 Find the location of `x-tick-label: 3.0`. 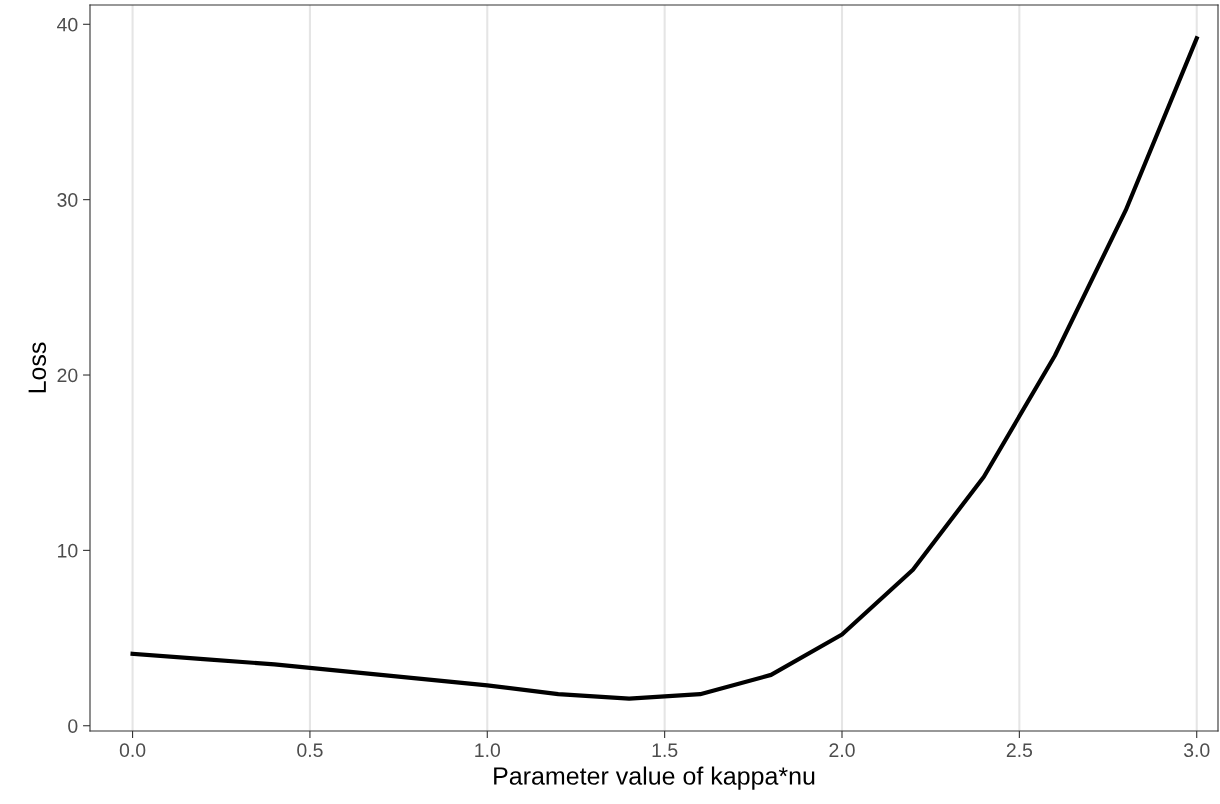

x-tick-label: 3.0 is located at coordinates (1196, 750).